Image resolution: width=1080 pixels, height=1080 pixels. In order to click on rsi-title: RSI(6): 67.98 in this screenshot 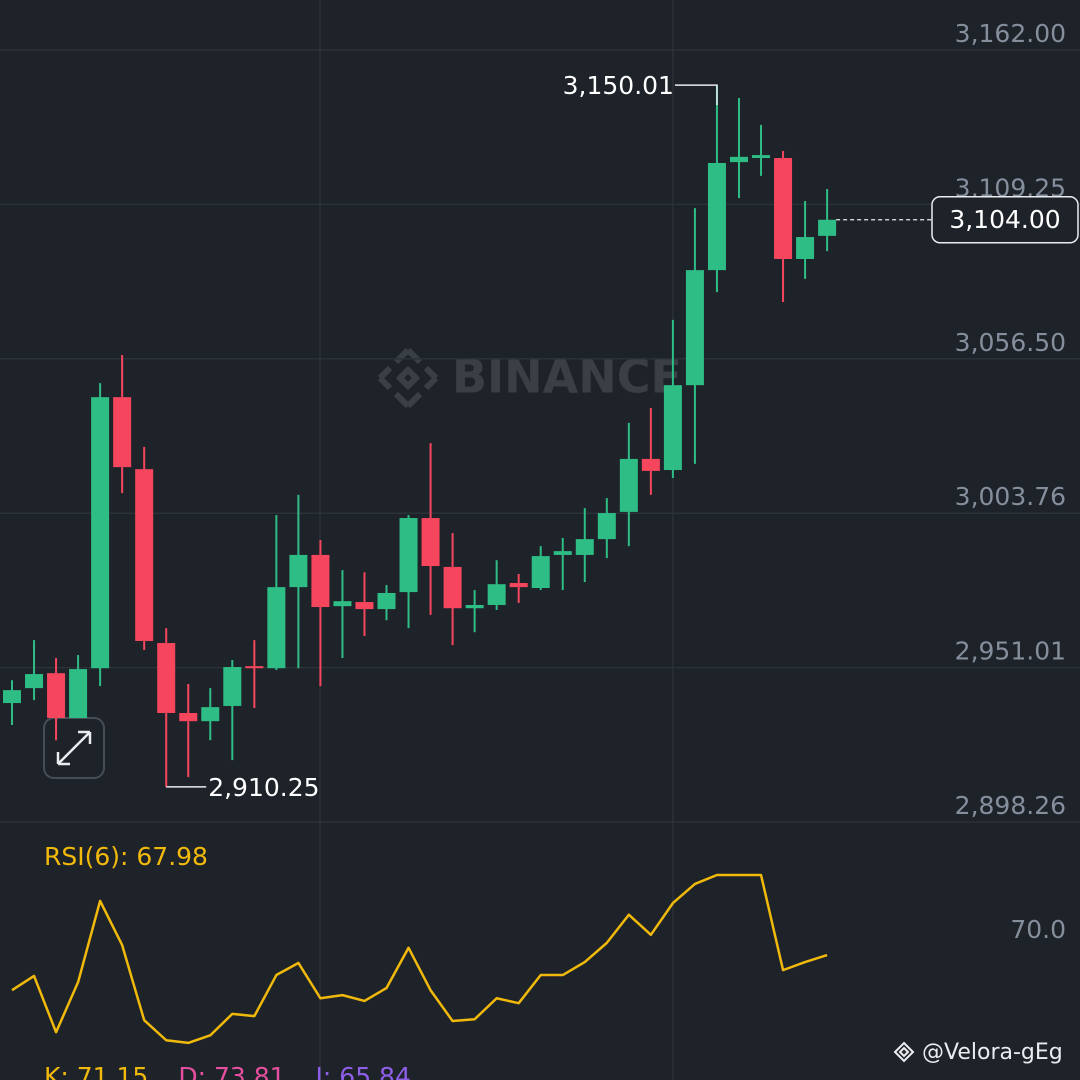, I will do `click(126, 856)`.